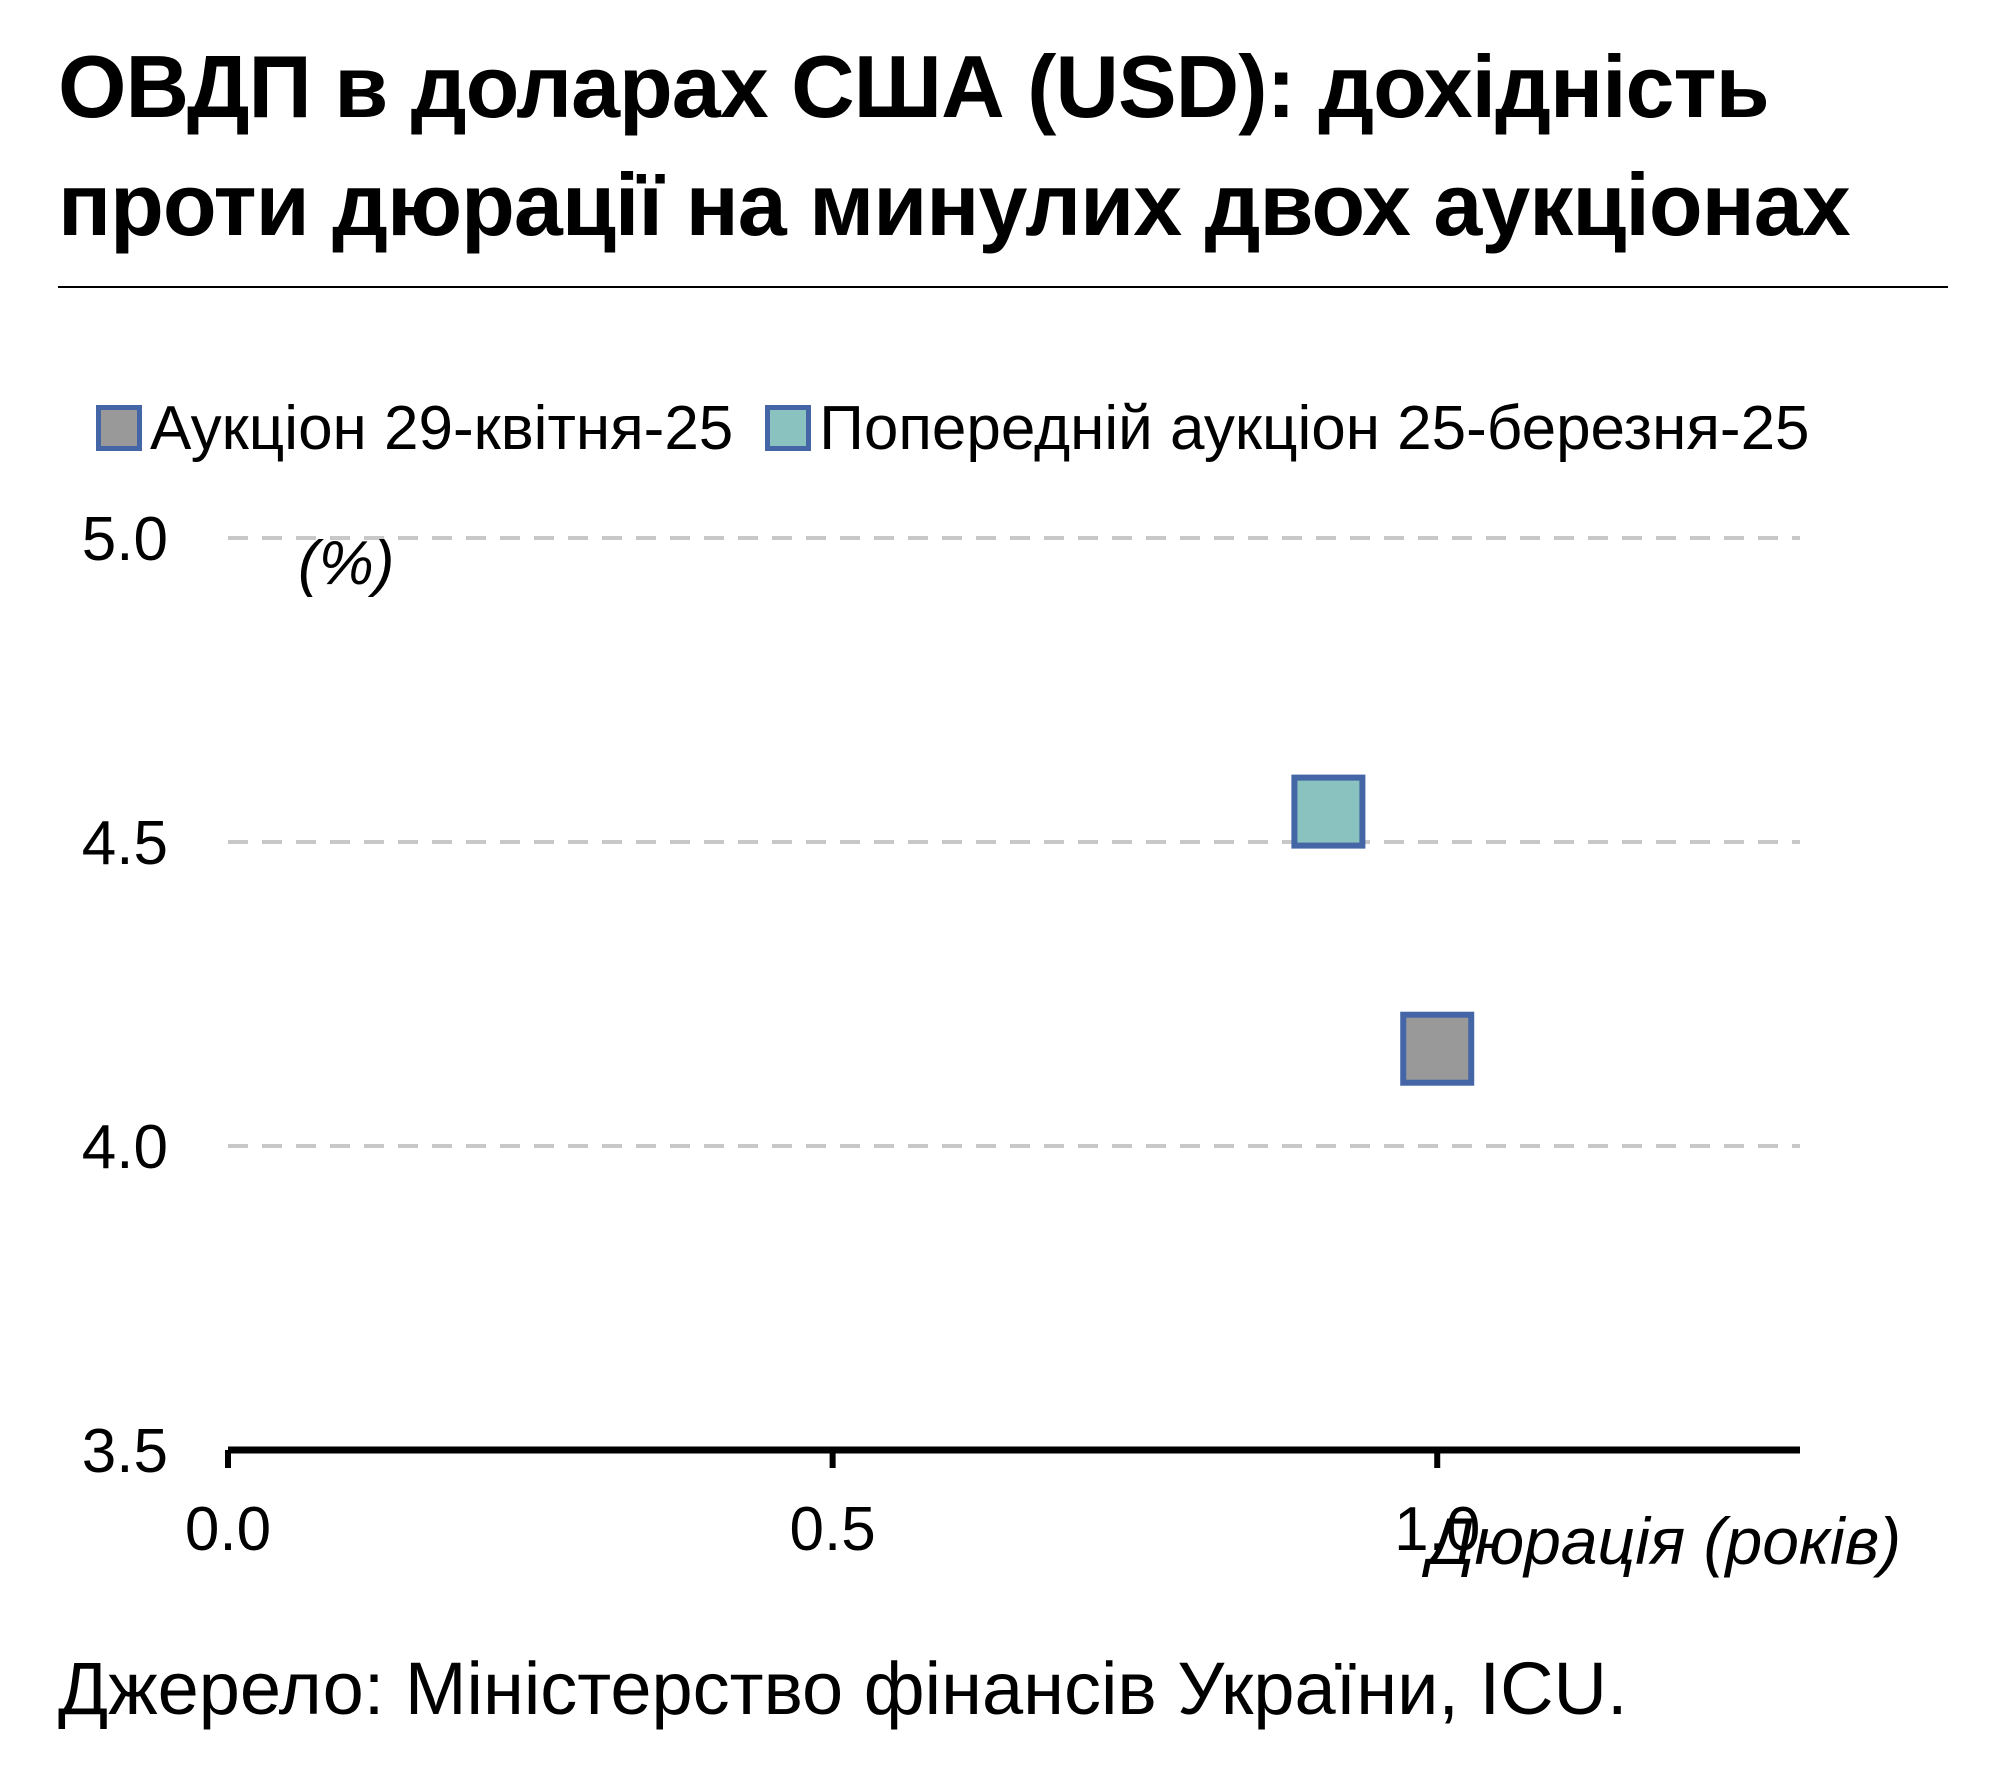 Image resolution: width=1996 pixels, height=1784 pixels. Describe the element at coordinates (125, 1451) in the screenshot. I see `y-tick-label-3: 3.5` at that location.